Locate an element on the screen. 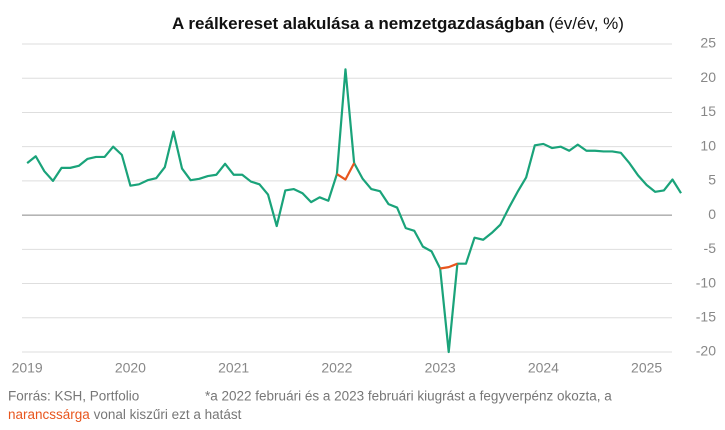  x-tick-label: 2024 is located at coordinates (543, 368).